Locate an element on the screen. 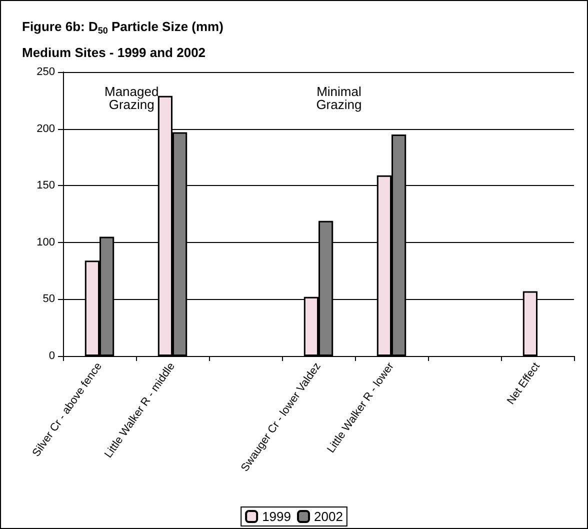 The width and height of the screenshot is (588, 529). legend-label: 2002 is located at coordinates (328, 516).